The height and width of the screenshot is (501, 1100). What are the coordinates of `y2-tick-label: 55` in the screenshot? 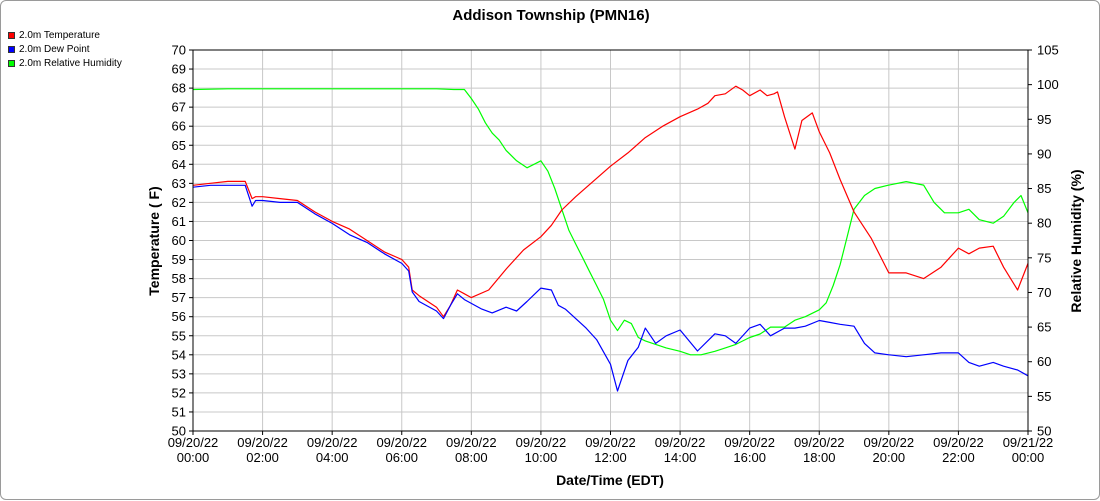 It's located at (1044, 396).